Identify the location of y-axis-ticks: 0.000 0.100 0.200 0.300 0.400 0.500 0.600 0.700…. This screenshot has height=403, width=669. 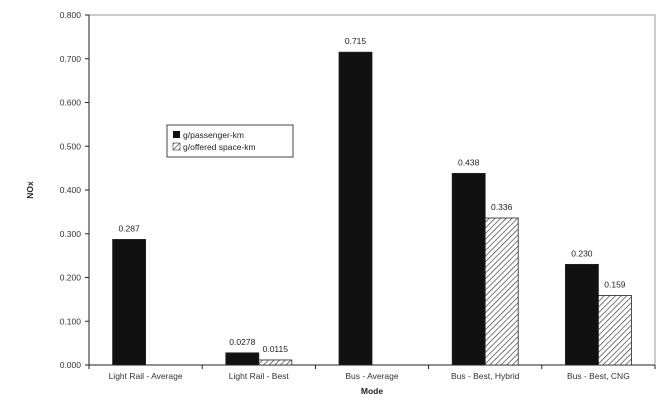
(74, 190).